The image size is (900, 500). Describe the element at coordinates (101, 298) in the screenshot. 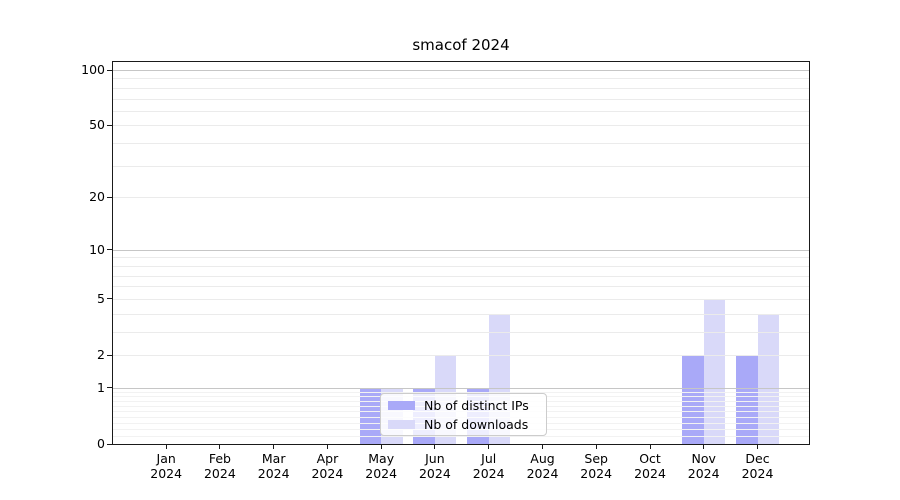

I see `y-tick-label: 5` at that location.